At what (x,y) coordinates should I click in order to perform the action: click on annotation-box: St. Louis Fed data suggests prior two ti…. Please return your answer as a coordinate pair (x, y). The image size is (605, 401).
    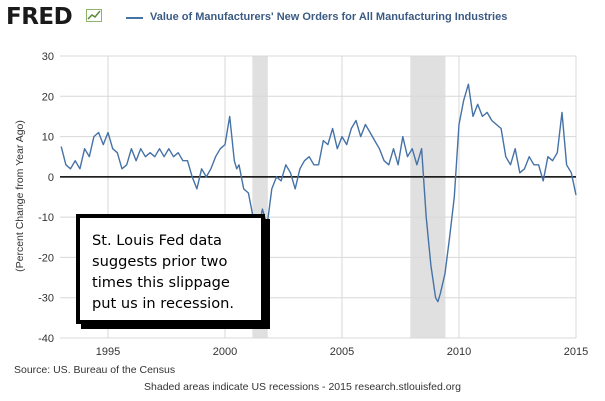
    Looking at the image, I should click on (170, 269).